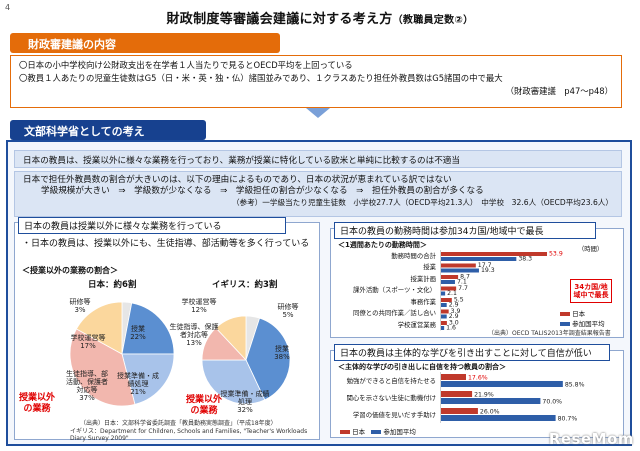 This screenshot has width=640, height=451. What do you see at coordinates (145, 43) in the screenshot?
I see `section1-header: 財政審建議の内容` at bounding box center [145, 43].